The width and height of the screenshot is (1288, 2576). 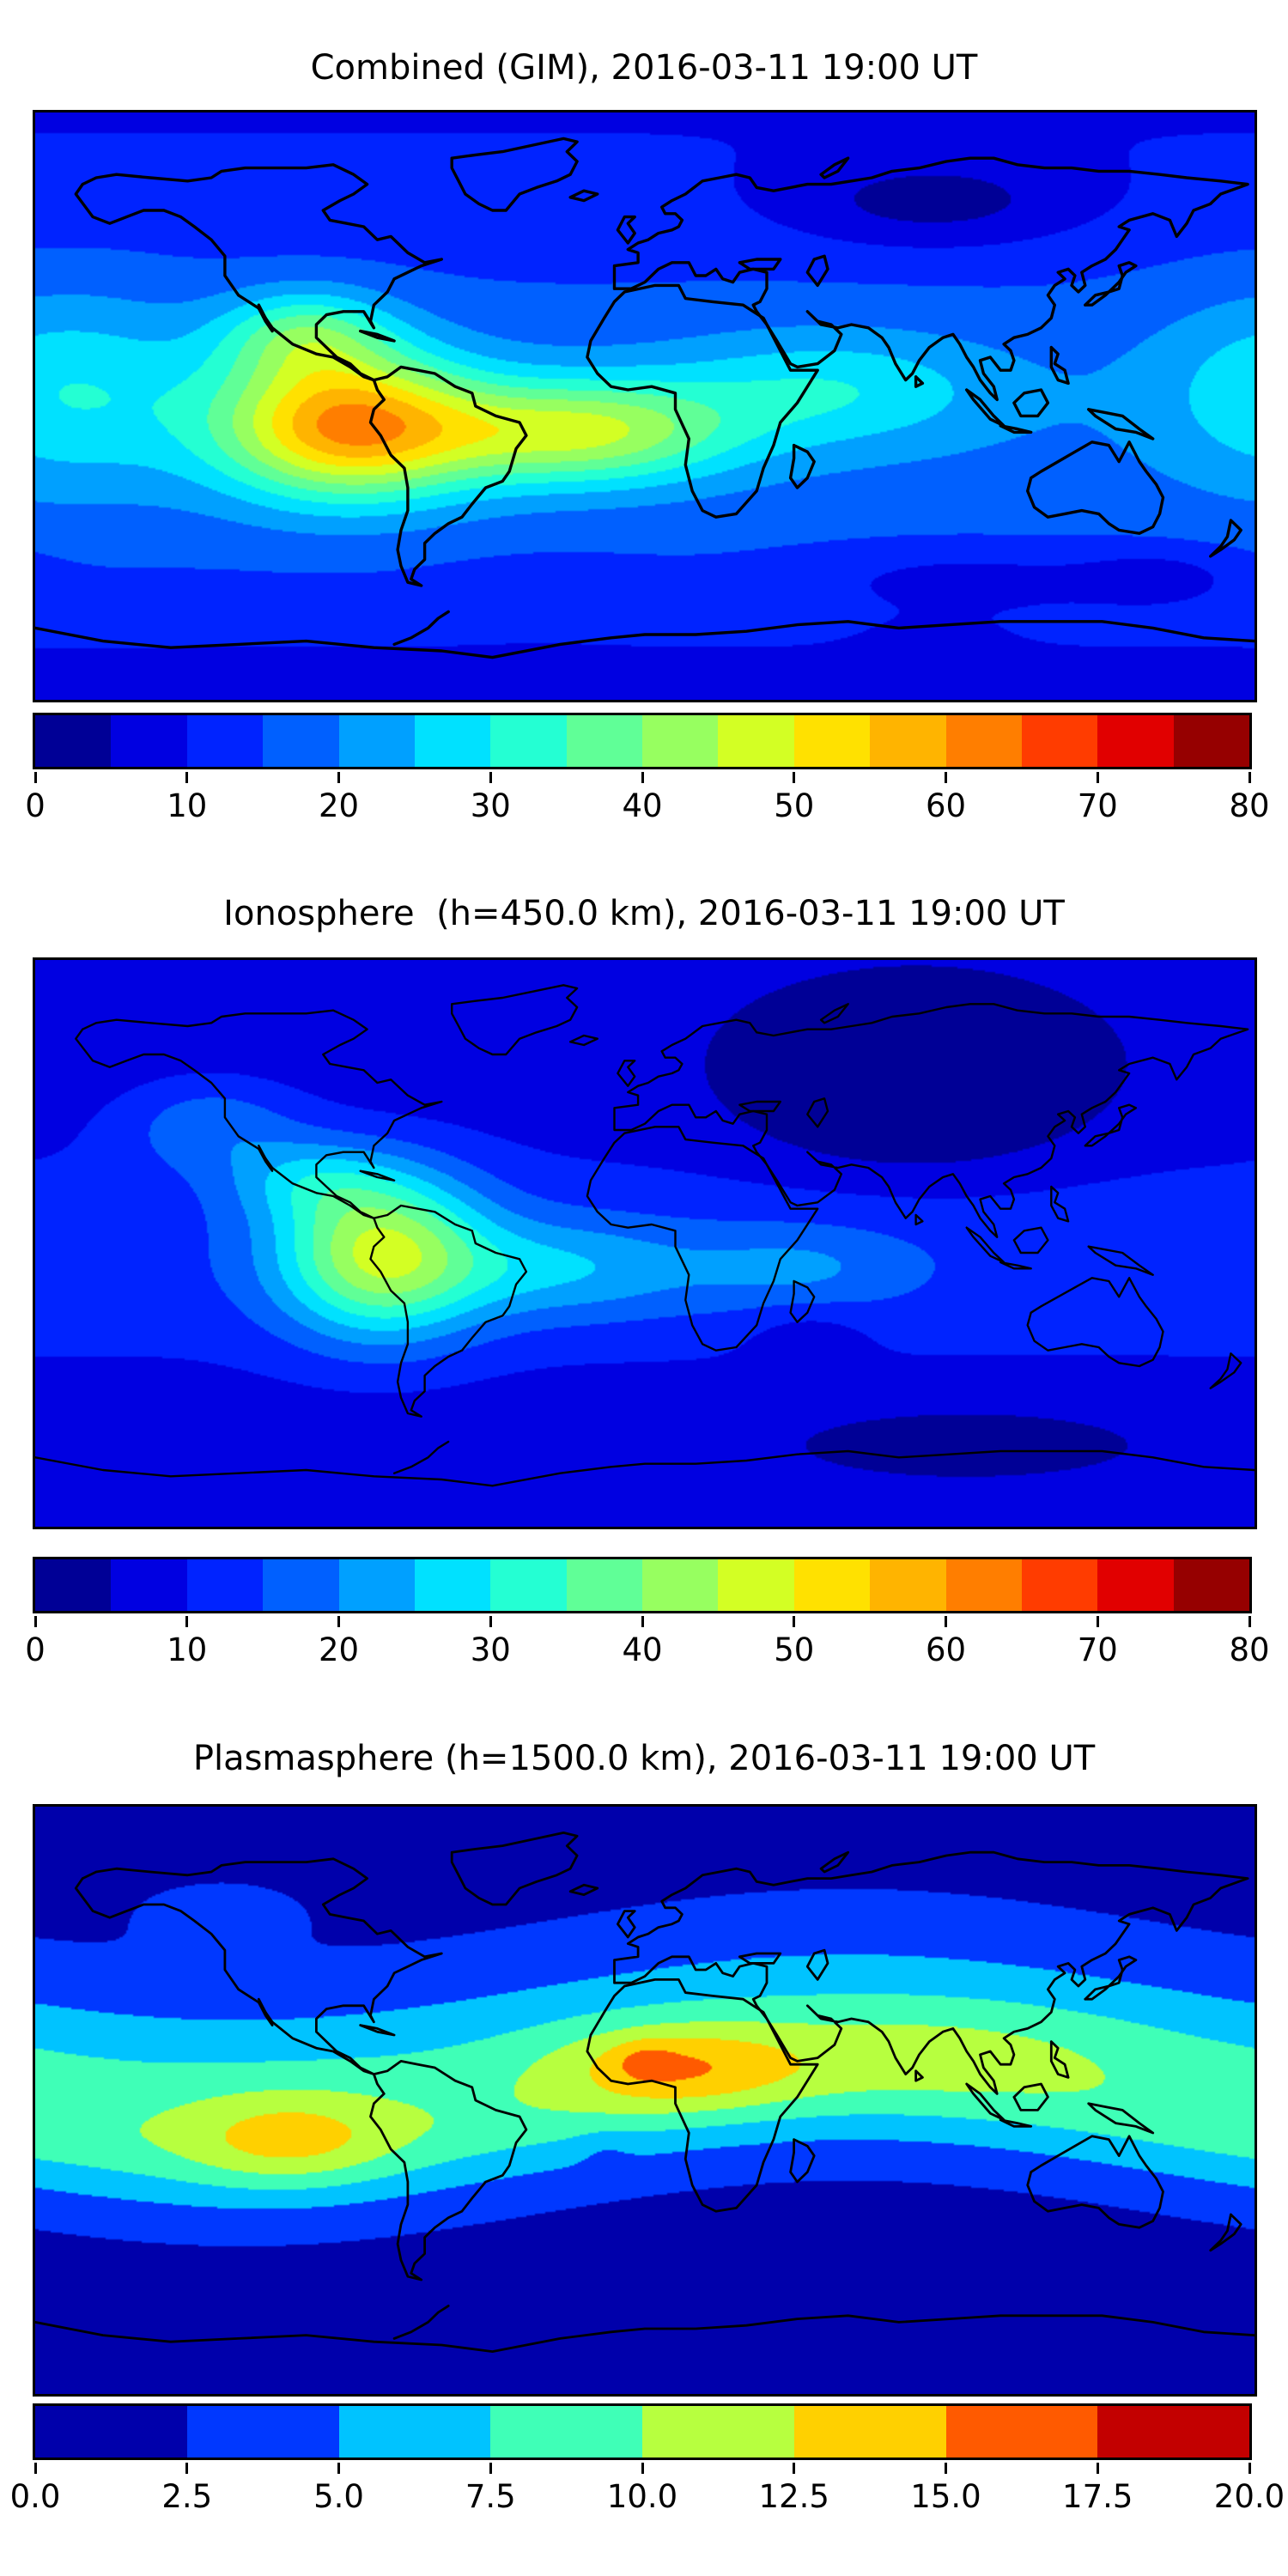 I want to click on coastline-philippines, so click(x=1060, y=1204).